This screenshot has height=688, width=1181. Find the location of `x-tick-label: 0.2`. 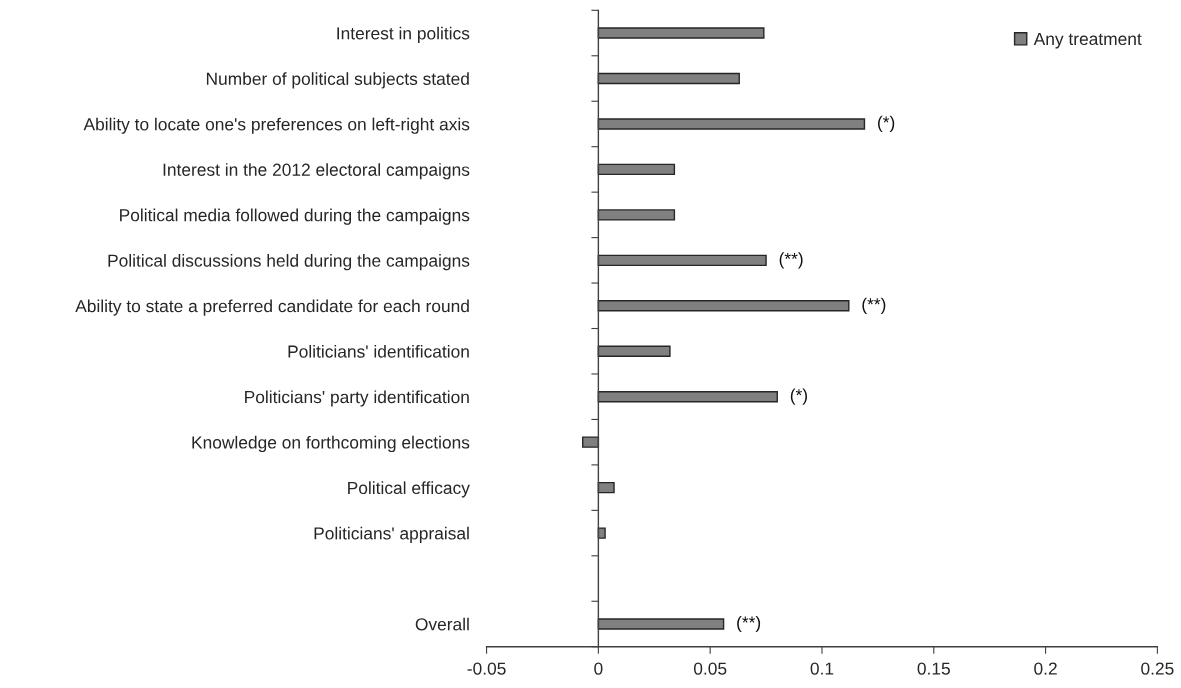

x-tick-label: 0.2 is located at coordinates (1045, 668).